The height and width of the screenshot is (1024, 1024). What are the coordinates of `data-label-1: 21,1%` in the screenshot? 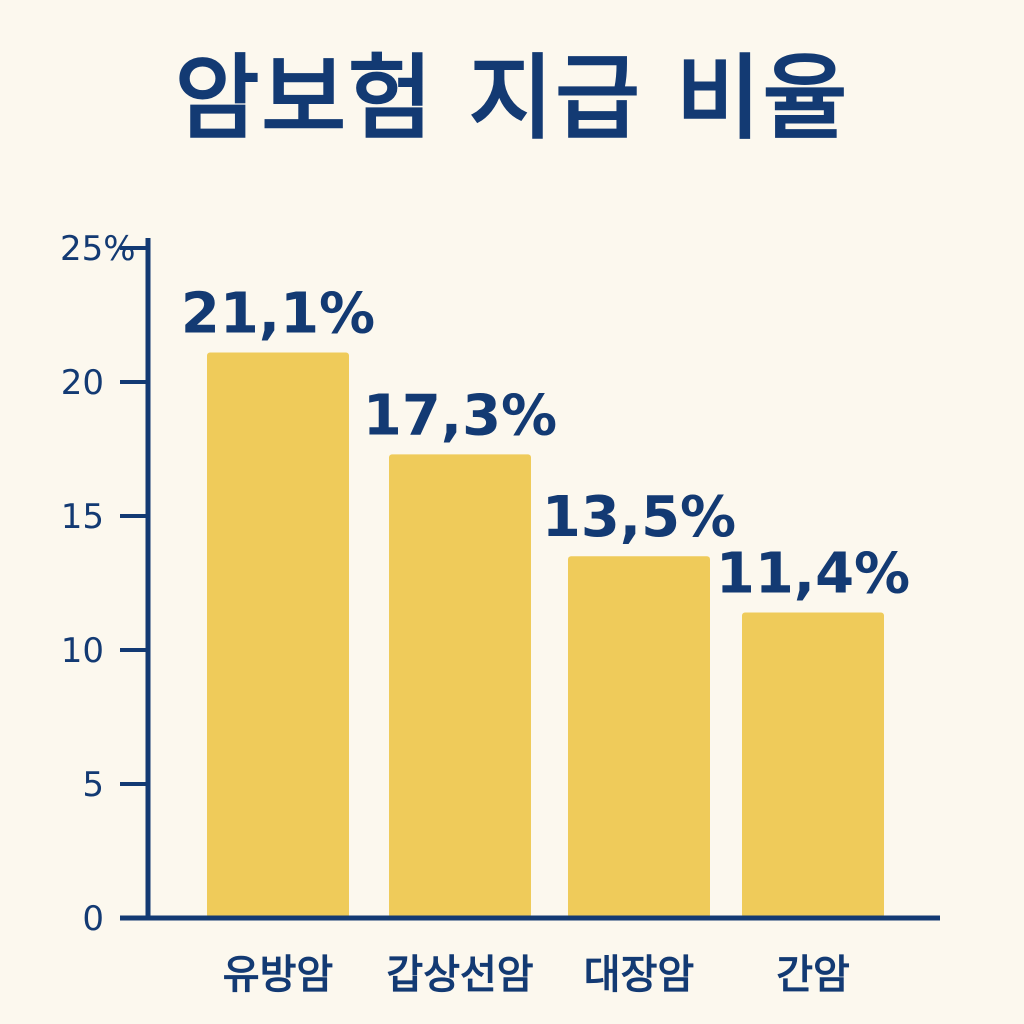 It's located at (278, 314).